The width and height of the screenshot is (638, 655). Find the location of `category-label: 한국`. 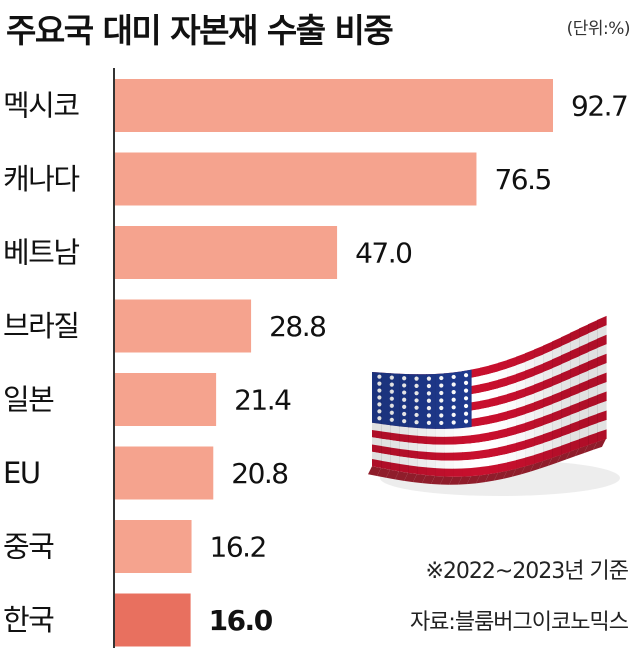

category-label: 한국 is located at coordinates (28, 620).